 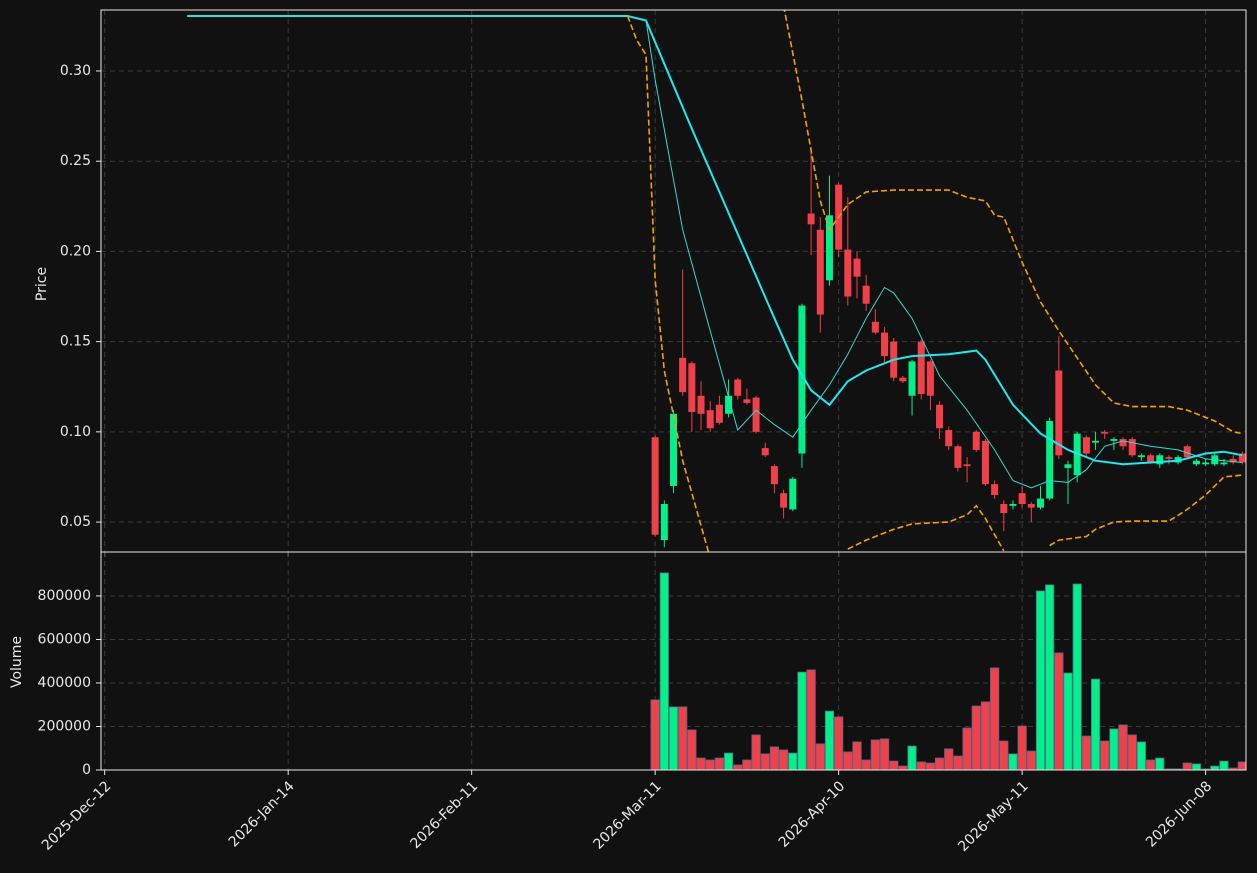 I want to click on y-tick-label: 0.05, so click(x=75, y=522).